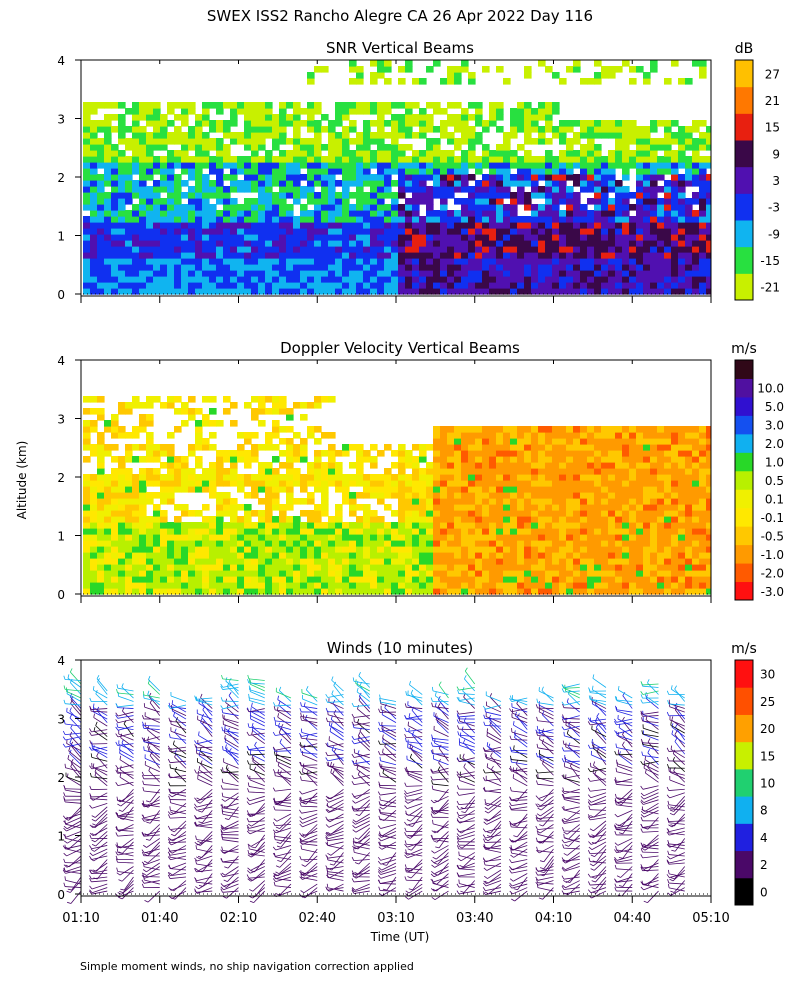 This screenshot has width=800, height=1000. What do you see at coordinates (772, 128) in the screenshot?
I see `colorbar-label: 15` at bounding box center [772, 128].